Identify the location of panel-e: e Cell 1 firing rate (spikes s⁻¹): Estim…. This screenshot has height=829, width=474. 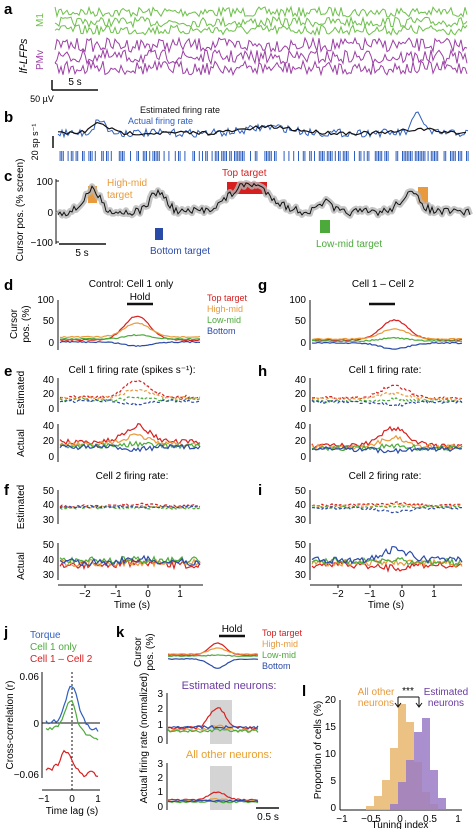
(102, 413).